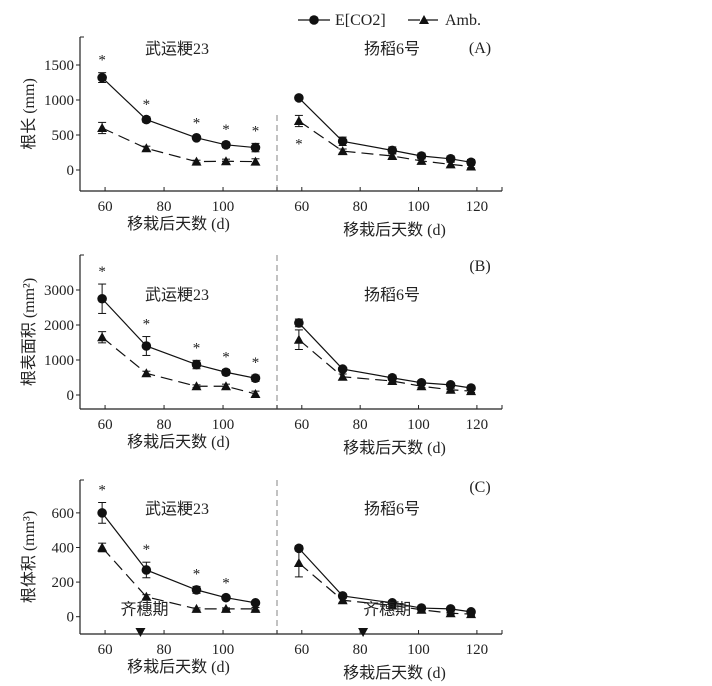 Image resolution: width=712 pixels, height=686 pixels. Describe the element at coordinates (479, 487) in the screenshot. I see `panel-label: (C)` at that location.